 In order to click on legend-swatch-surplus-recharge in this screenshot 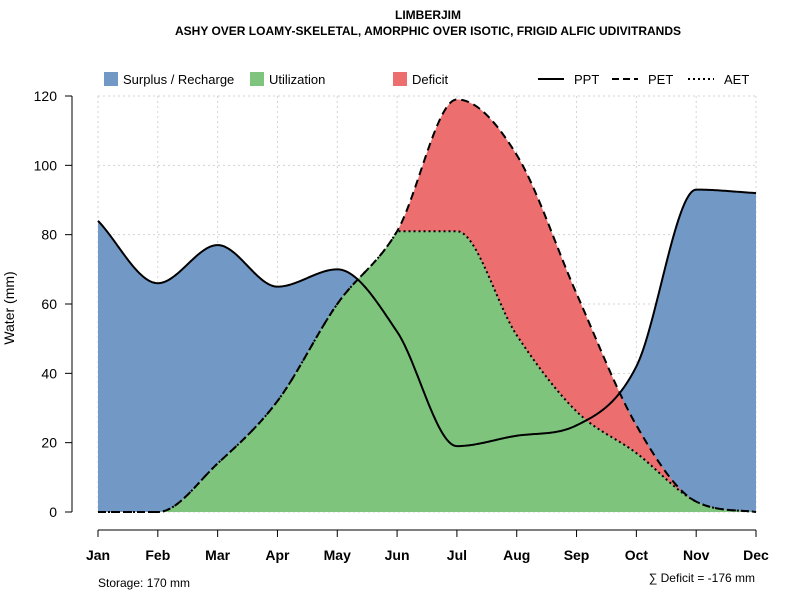, I will do `click(111, 79)`.